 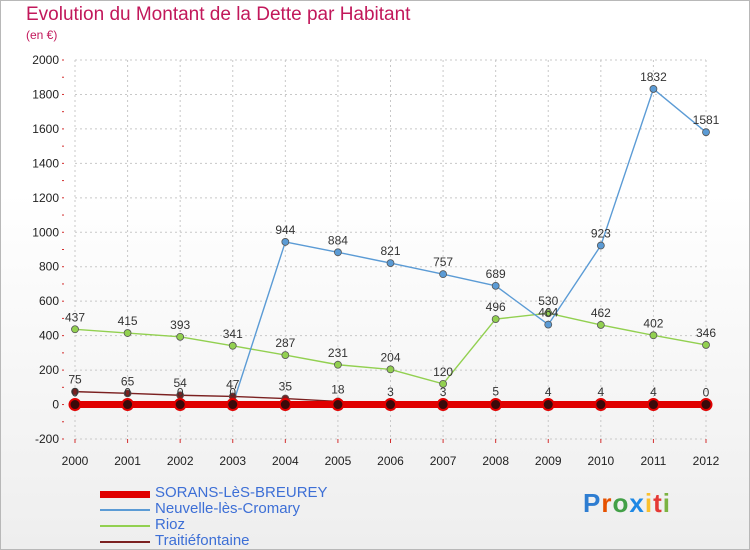 What do you see at coordinates (45, 198) in the screenshot?
I see `y-tick-label: 1200` at bounding box center [45, 198].